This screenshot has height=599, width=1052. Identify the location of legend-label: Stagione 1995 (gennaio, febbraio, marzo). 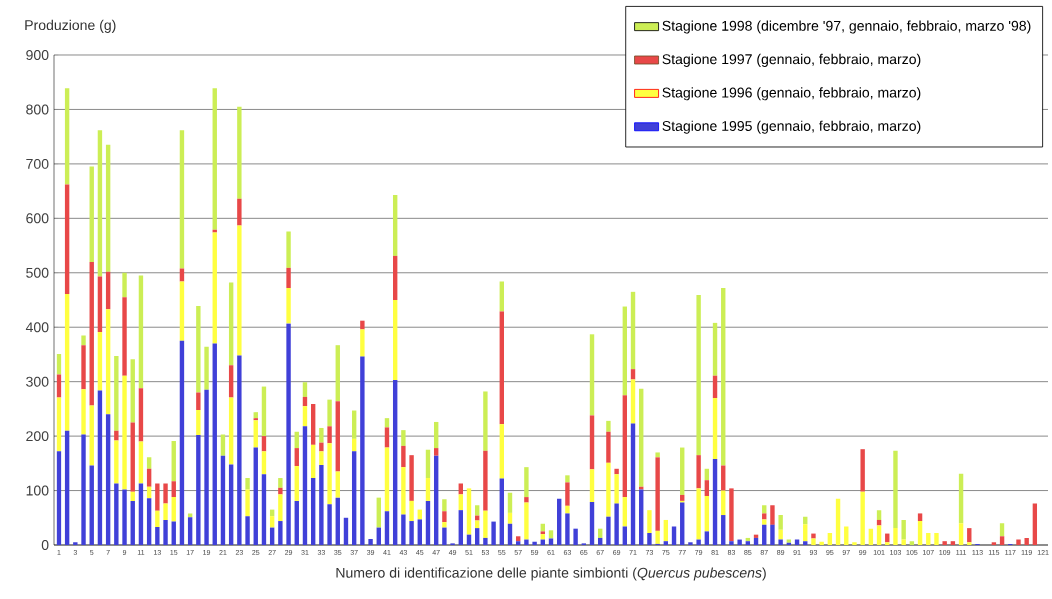
(791, 127).